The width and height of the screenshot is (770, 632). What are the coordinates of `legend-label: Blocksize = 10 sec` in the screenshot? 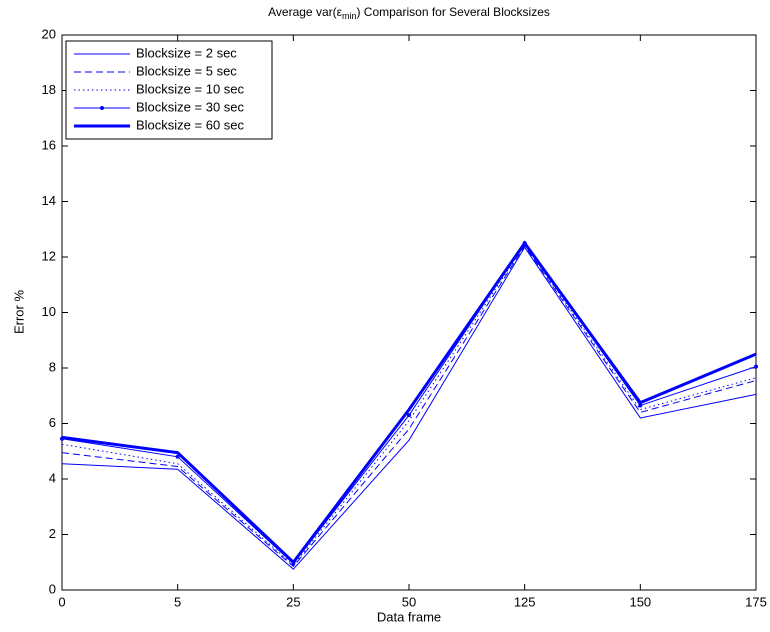 It's located at (190, 88).